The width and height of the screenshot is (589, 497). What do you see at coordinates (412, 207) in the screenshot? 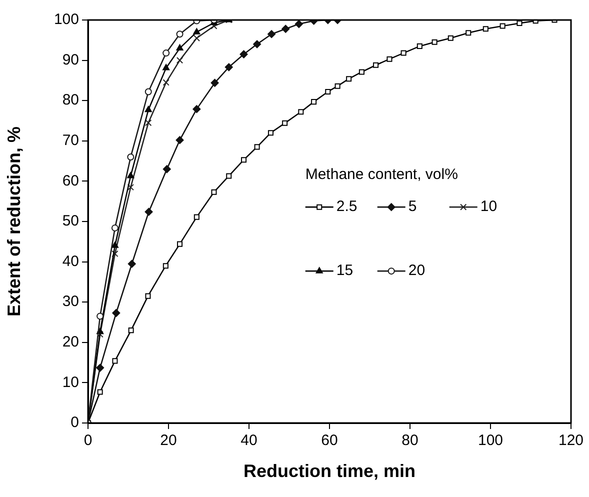
I see `legend-label: 5` at bounding box center [412, 207].